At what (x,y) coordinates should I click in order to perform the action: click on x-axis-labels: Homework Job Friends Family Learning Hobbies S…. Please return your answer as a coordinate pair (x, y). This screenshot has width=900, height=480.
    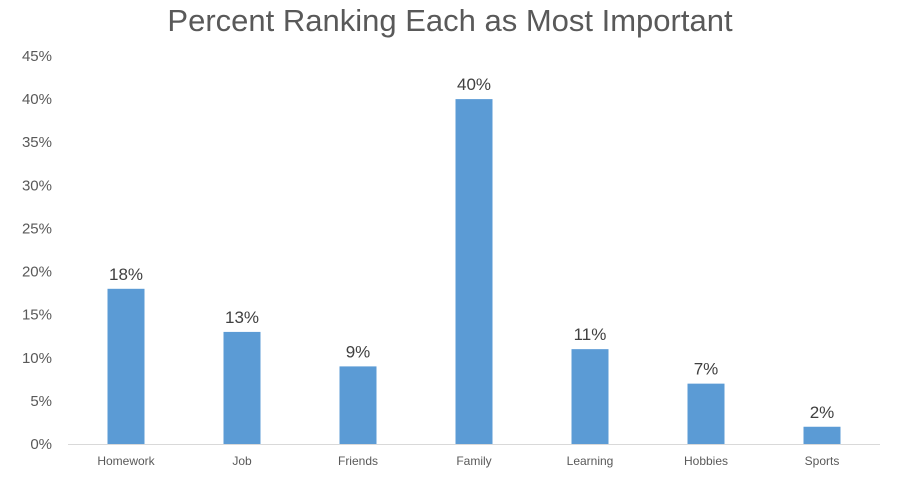
    Looking at the image, I should click on (468, 461).